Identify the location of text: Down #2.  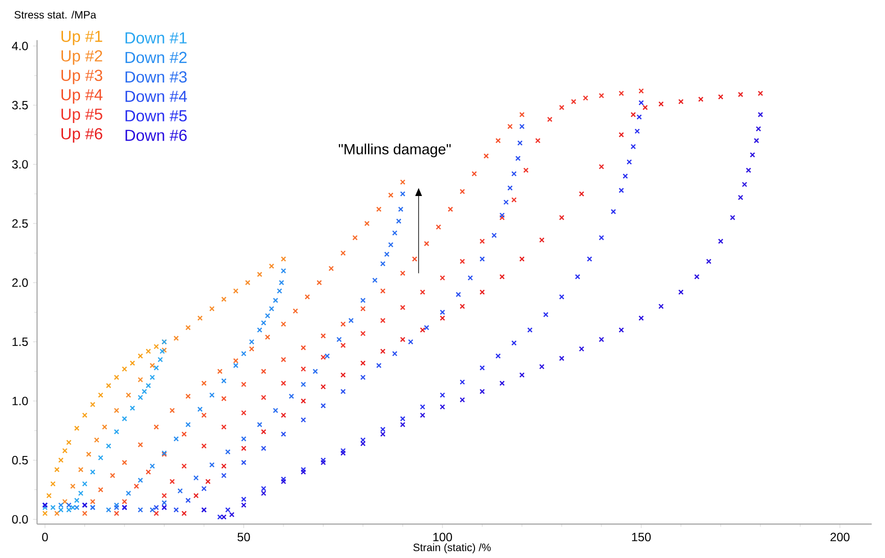
(156, 58).